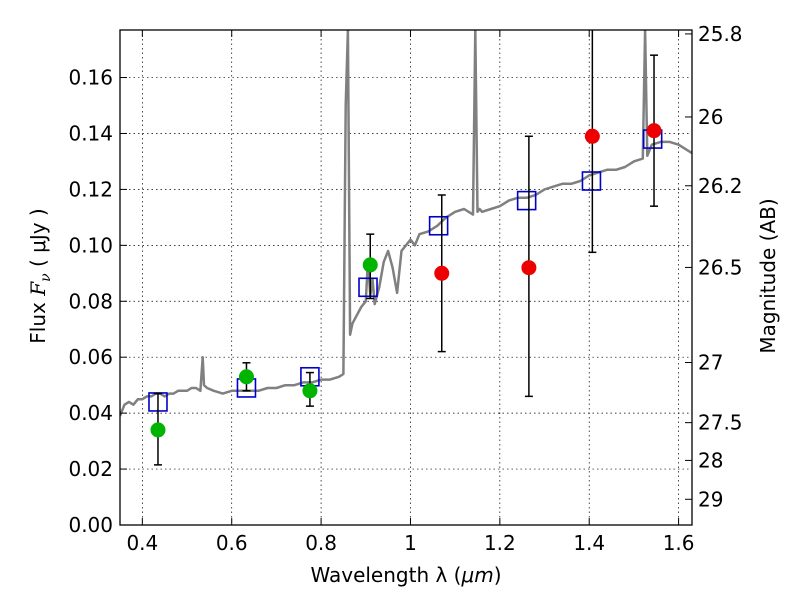 This screenshot has width=800, height=600. I want to click on y-tick-label: 0.12, so click(90, 189).